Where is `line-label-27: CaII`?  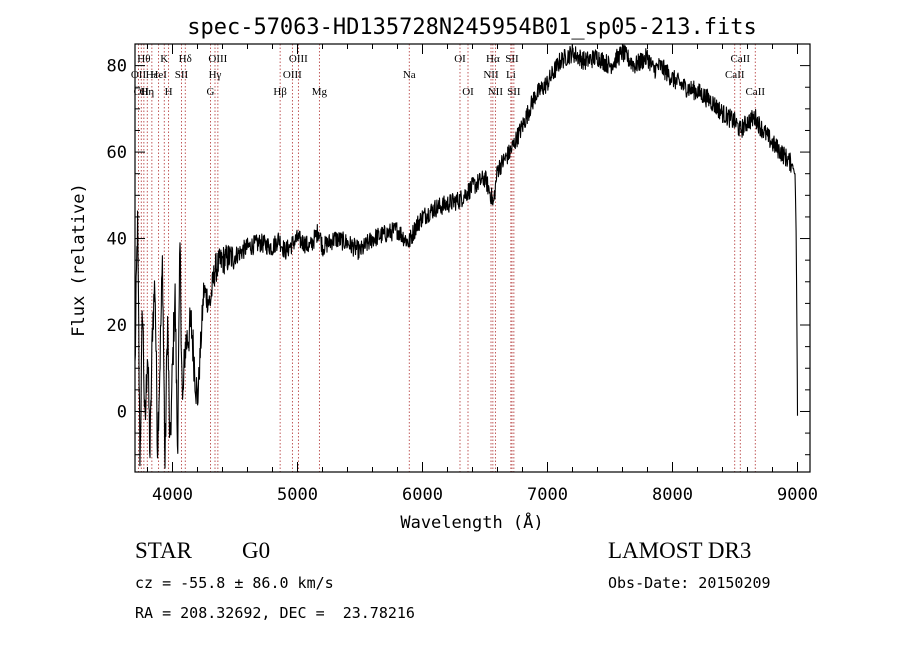
line-label-27: CaII is located at coordinates (740, 59).